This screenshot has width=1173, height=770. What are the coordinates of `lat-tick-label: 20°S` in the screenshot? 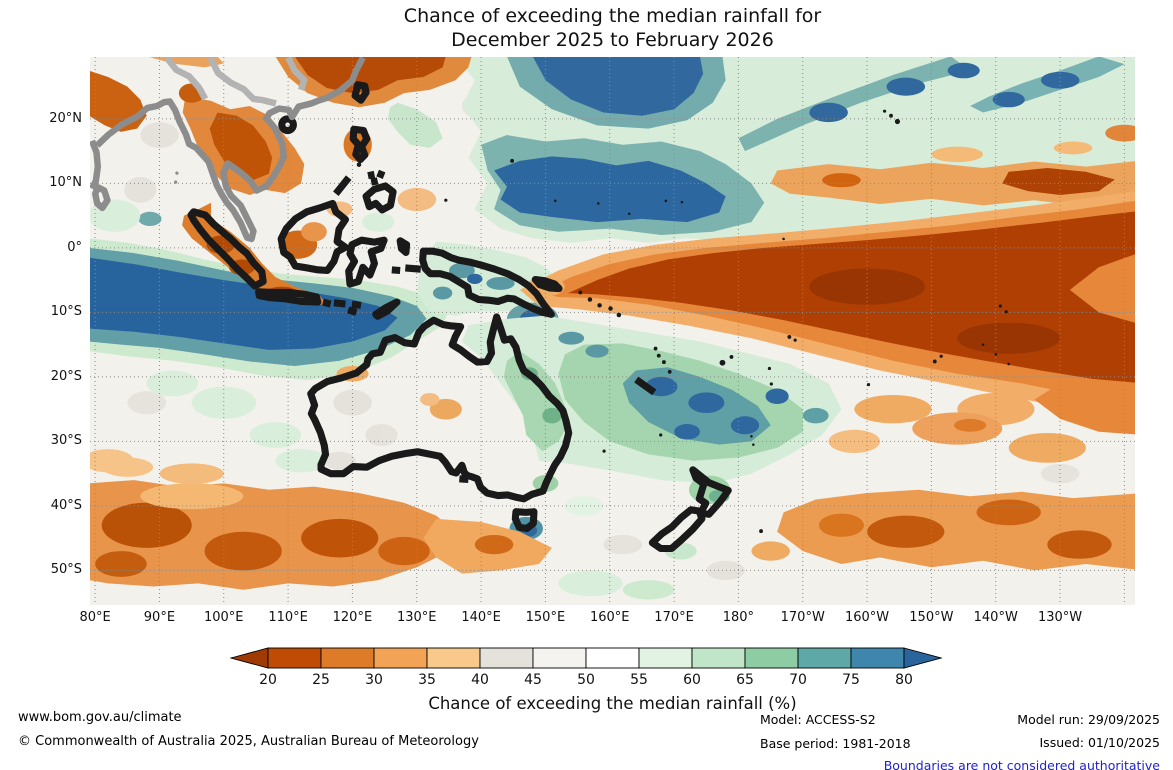 It's located at (66, 376).